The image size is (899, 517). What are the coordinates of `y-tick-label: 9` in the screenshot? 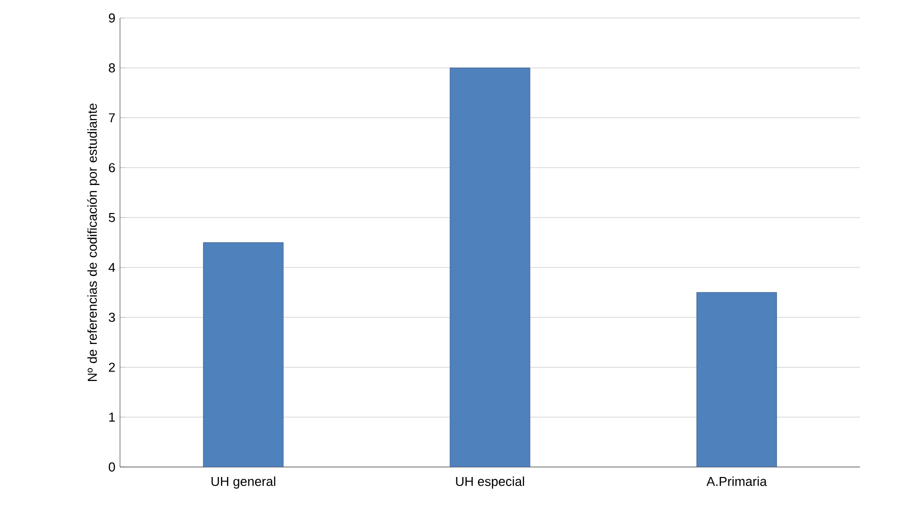 It's located at (111, 18).